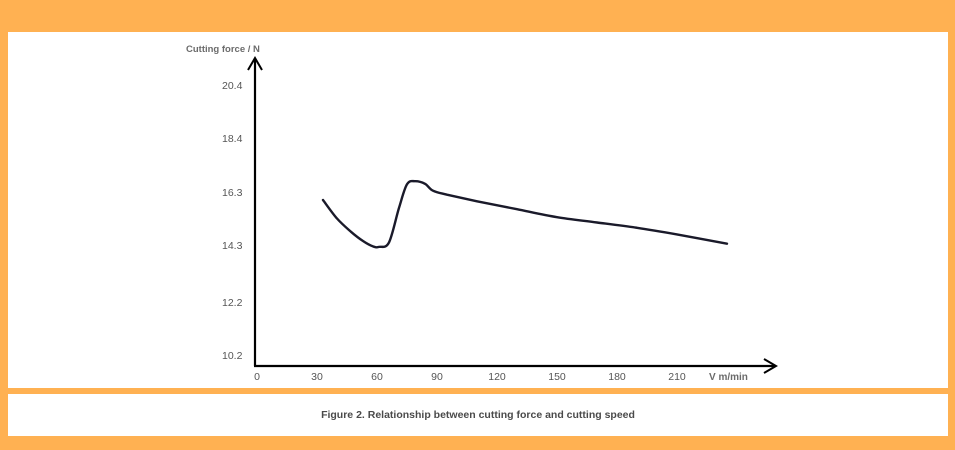  I want to click on y-tick-label: 10.2, so click(232, 356).